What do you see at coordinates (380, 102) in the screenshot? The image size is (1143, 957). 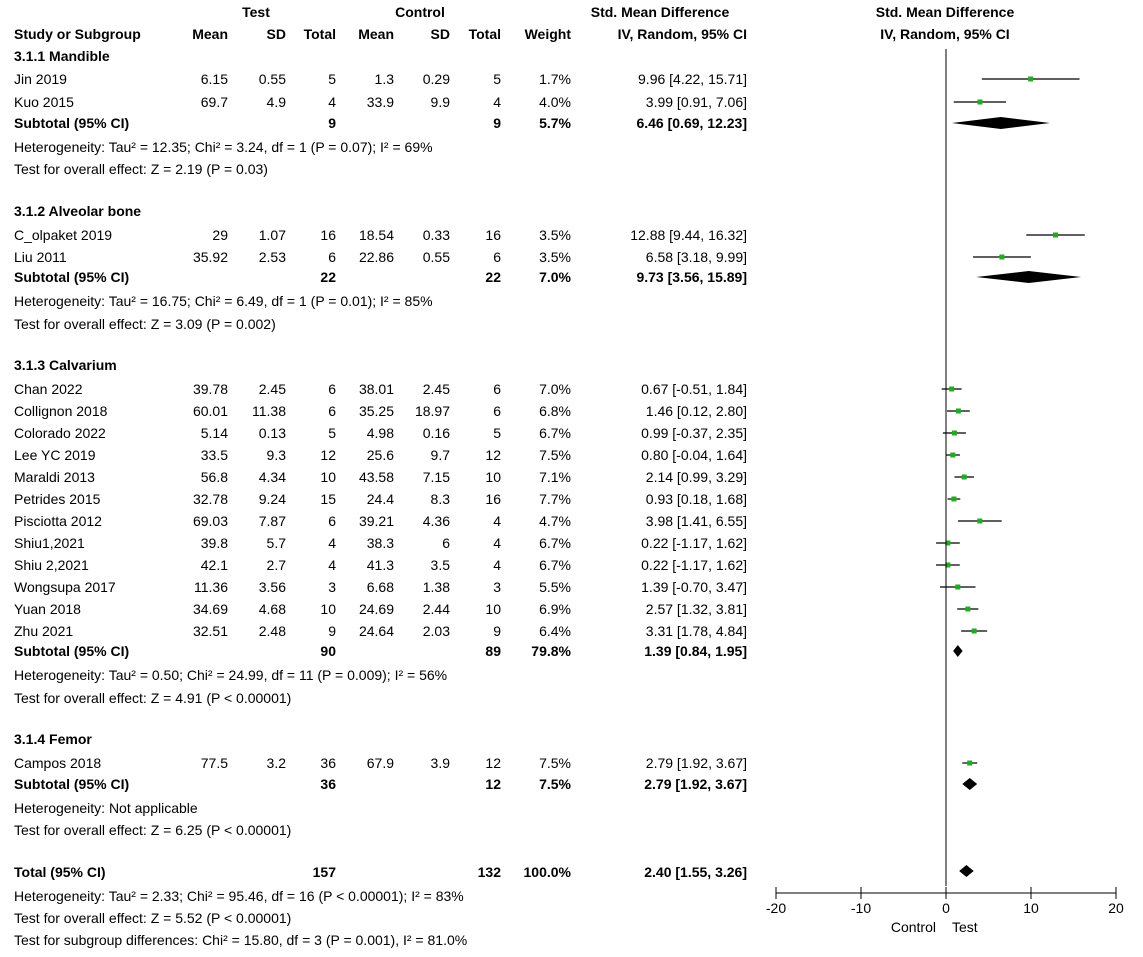 I see `study-cm: 33.9` at bounding box center [380, 102].